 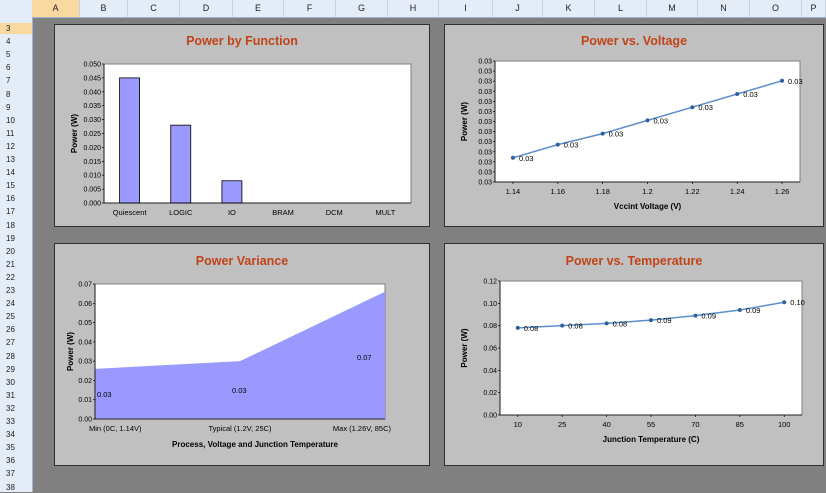 I want to click on row-header-35: 35, so click(x=10, y=448).